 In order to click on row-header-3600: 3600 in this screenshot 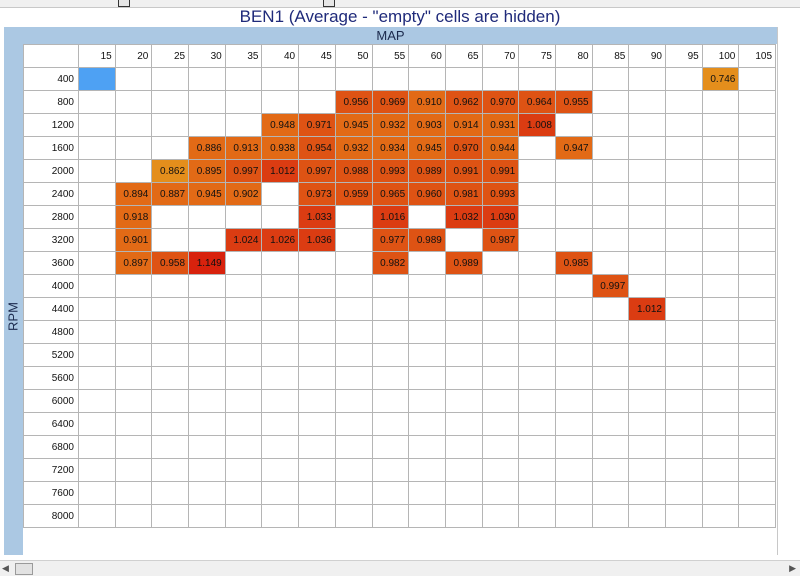, I will do `click(51, 263)`.